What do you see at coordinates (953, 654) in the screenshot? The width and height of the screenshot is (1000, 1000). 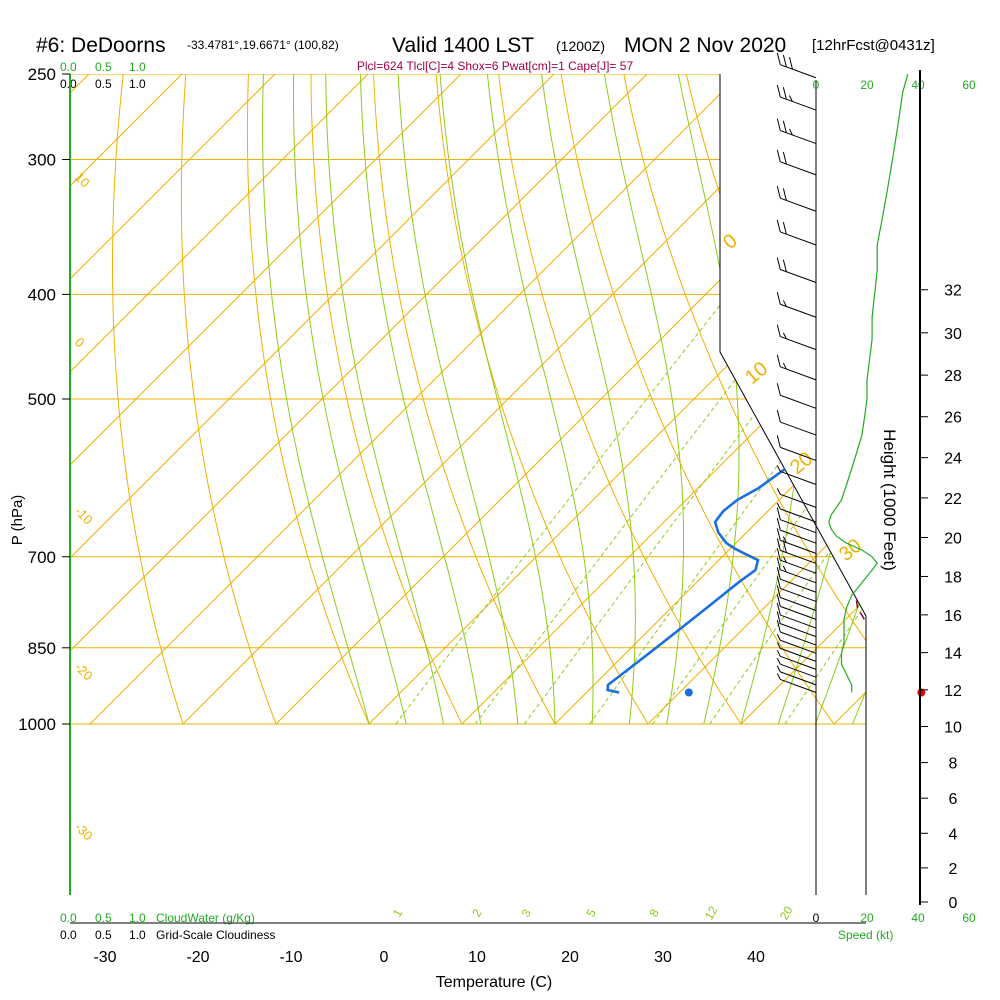 I see `height-tick-label: 14` at bounding box center [953, 654].